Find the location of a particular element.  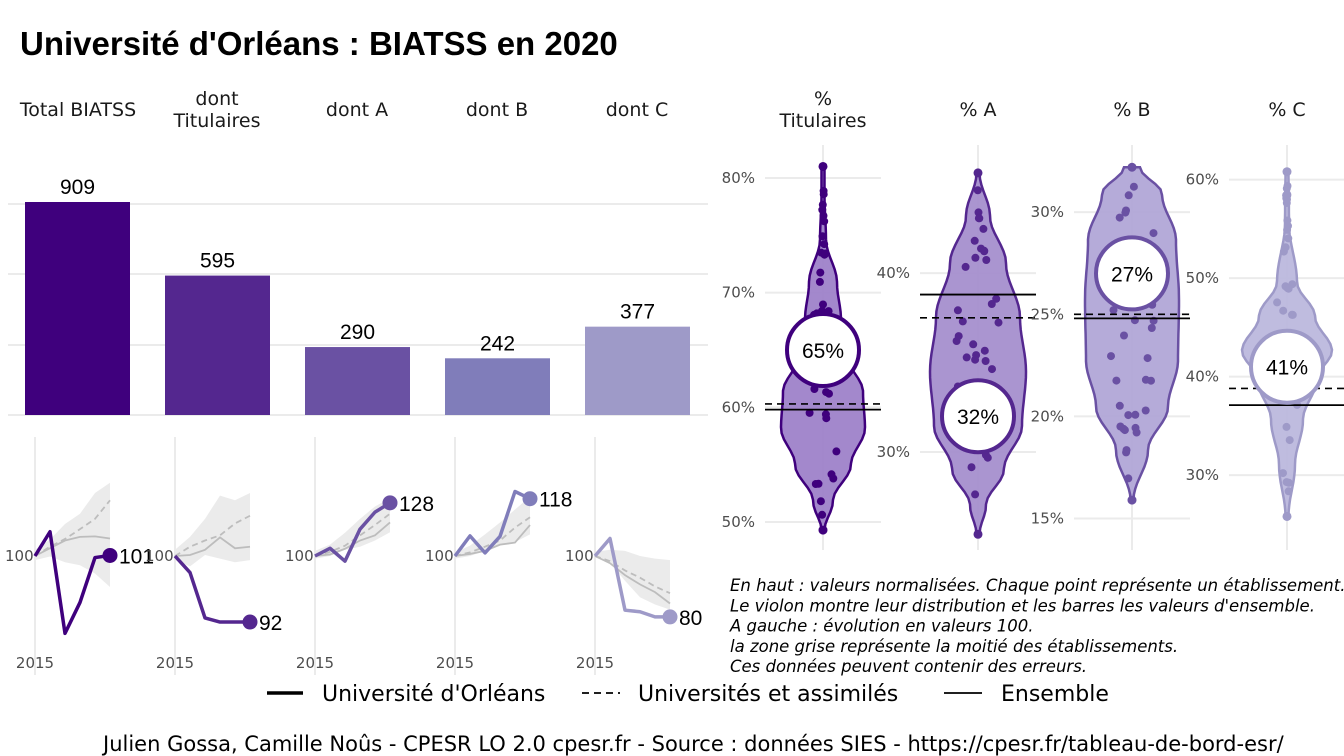

evolution-panel: 80 100 2015 is located at coordinates (633, 556).